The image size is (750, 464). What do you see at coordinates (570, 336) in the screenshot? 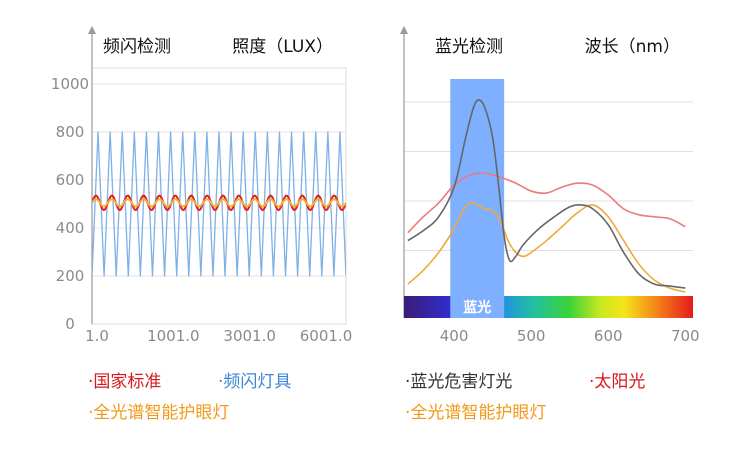
I see `bluelight-x-ticks: 400 500 600 700` at bounding box center [570, 336].